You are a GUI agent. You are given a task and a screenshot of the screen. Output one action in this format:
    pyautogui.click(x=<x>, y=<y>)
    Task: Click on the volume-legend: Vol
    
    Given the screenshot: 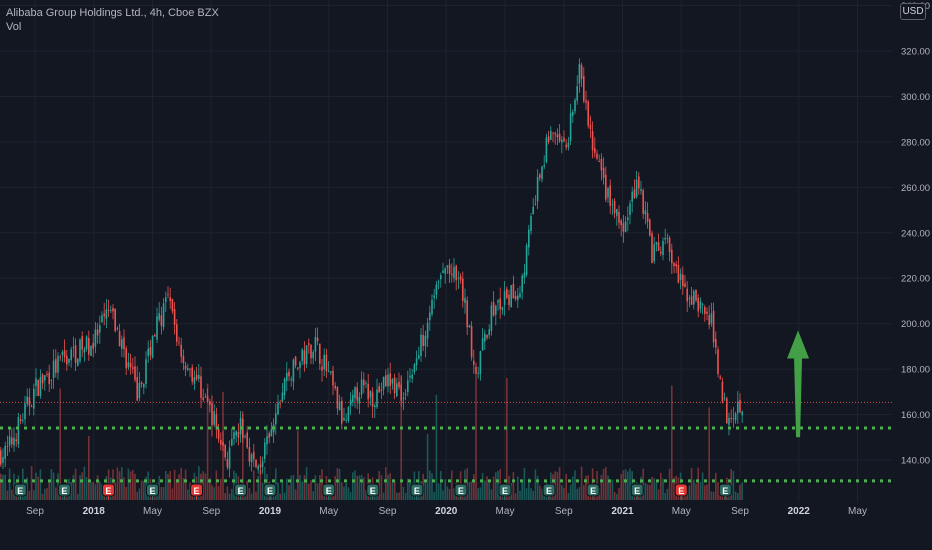 What is the action you would take?
    pyautogui.click(x=14, y=27)
    